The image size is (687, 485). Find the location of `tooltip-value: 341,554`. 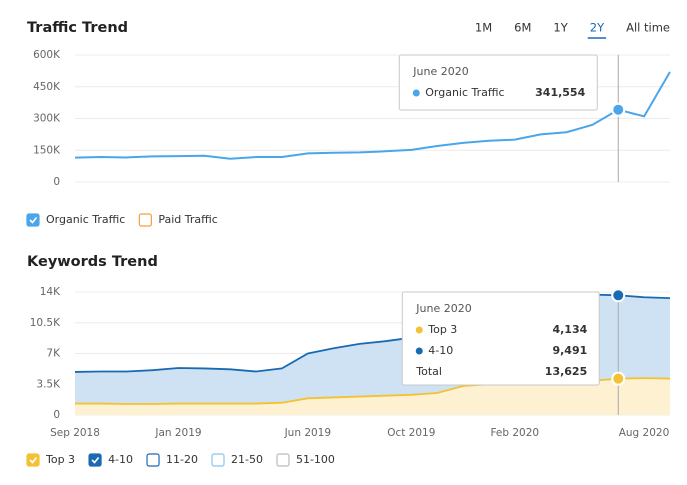

tooltip-value: 341,554 is located at coordinates (560, 92).